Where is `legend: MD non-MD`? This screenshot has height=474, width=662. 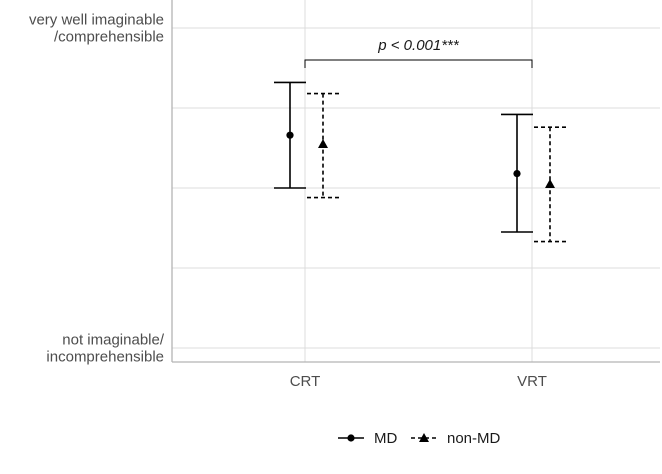
legend: MD non-MD is located at coordinates (419, 438).